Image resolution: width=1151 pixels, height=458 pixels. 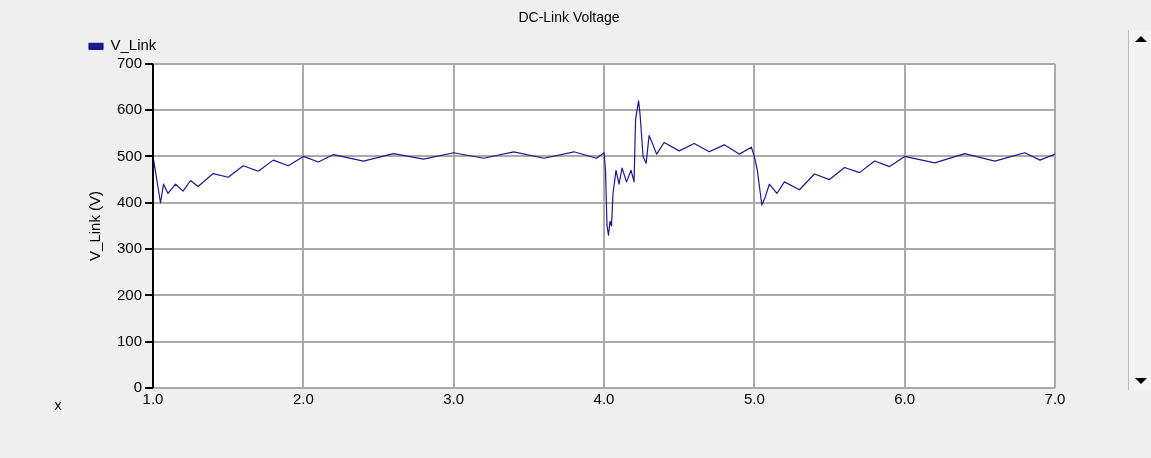 What do you see at coordinates (129, 294) in the screenshot?
I see `y-tick-label: 200` at bounding box center [129, 294].